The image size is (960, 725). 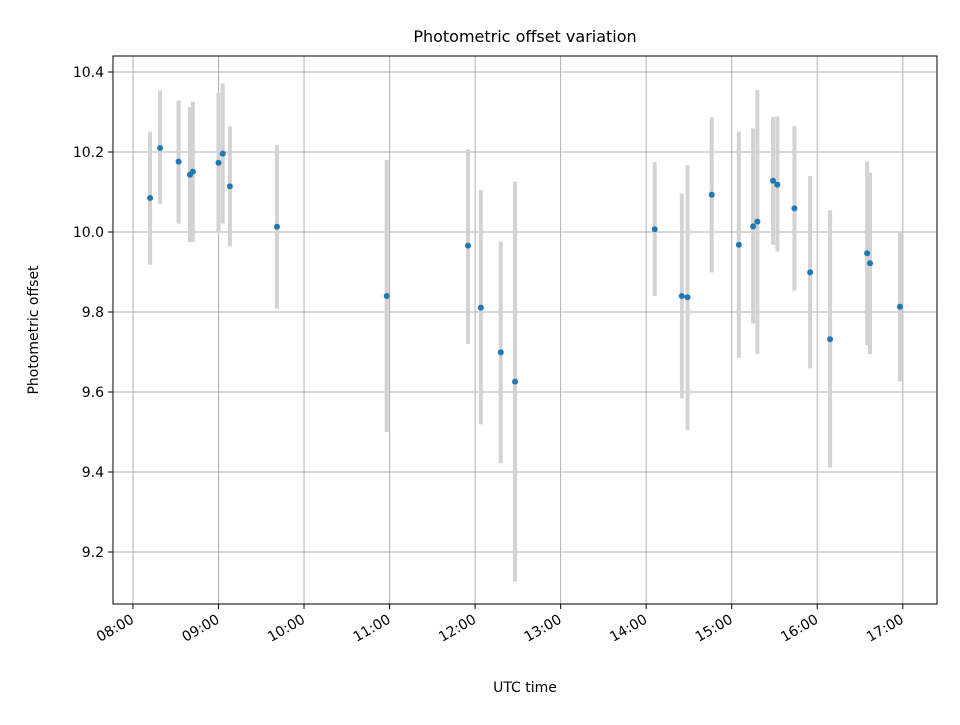 What do you see at coordinates (93, 473) in the screenshot?
I see `y-tick-label: 9.4` at bounding box center [93, 473].